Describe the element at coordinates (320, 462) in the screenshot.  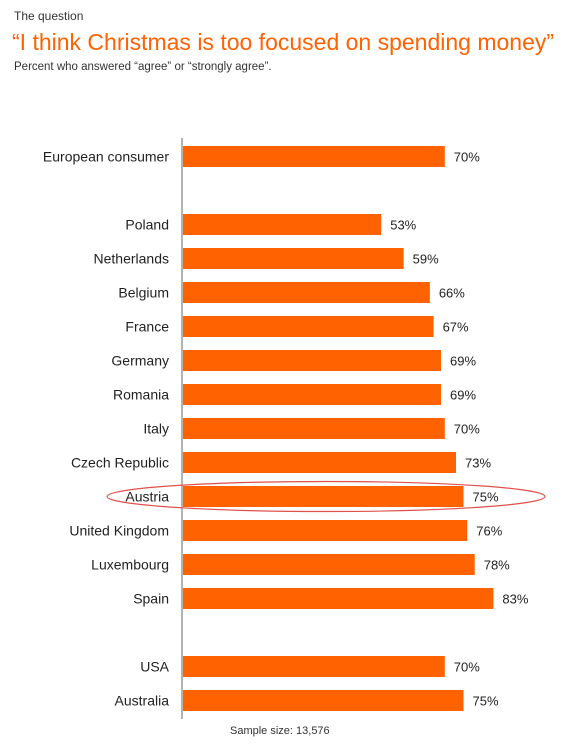
I see `bar-czech-republic` at that location.